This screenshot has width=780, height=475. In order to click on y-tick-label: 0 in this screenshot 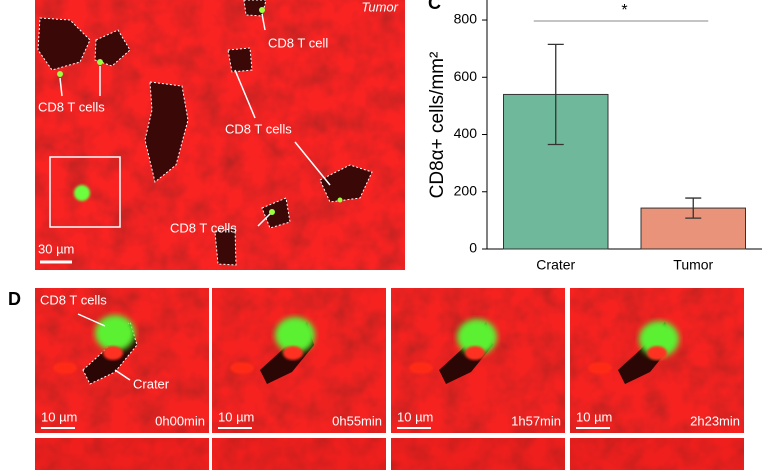, I will do `click(473, 248)`.